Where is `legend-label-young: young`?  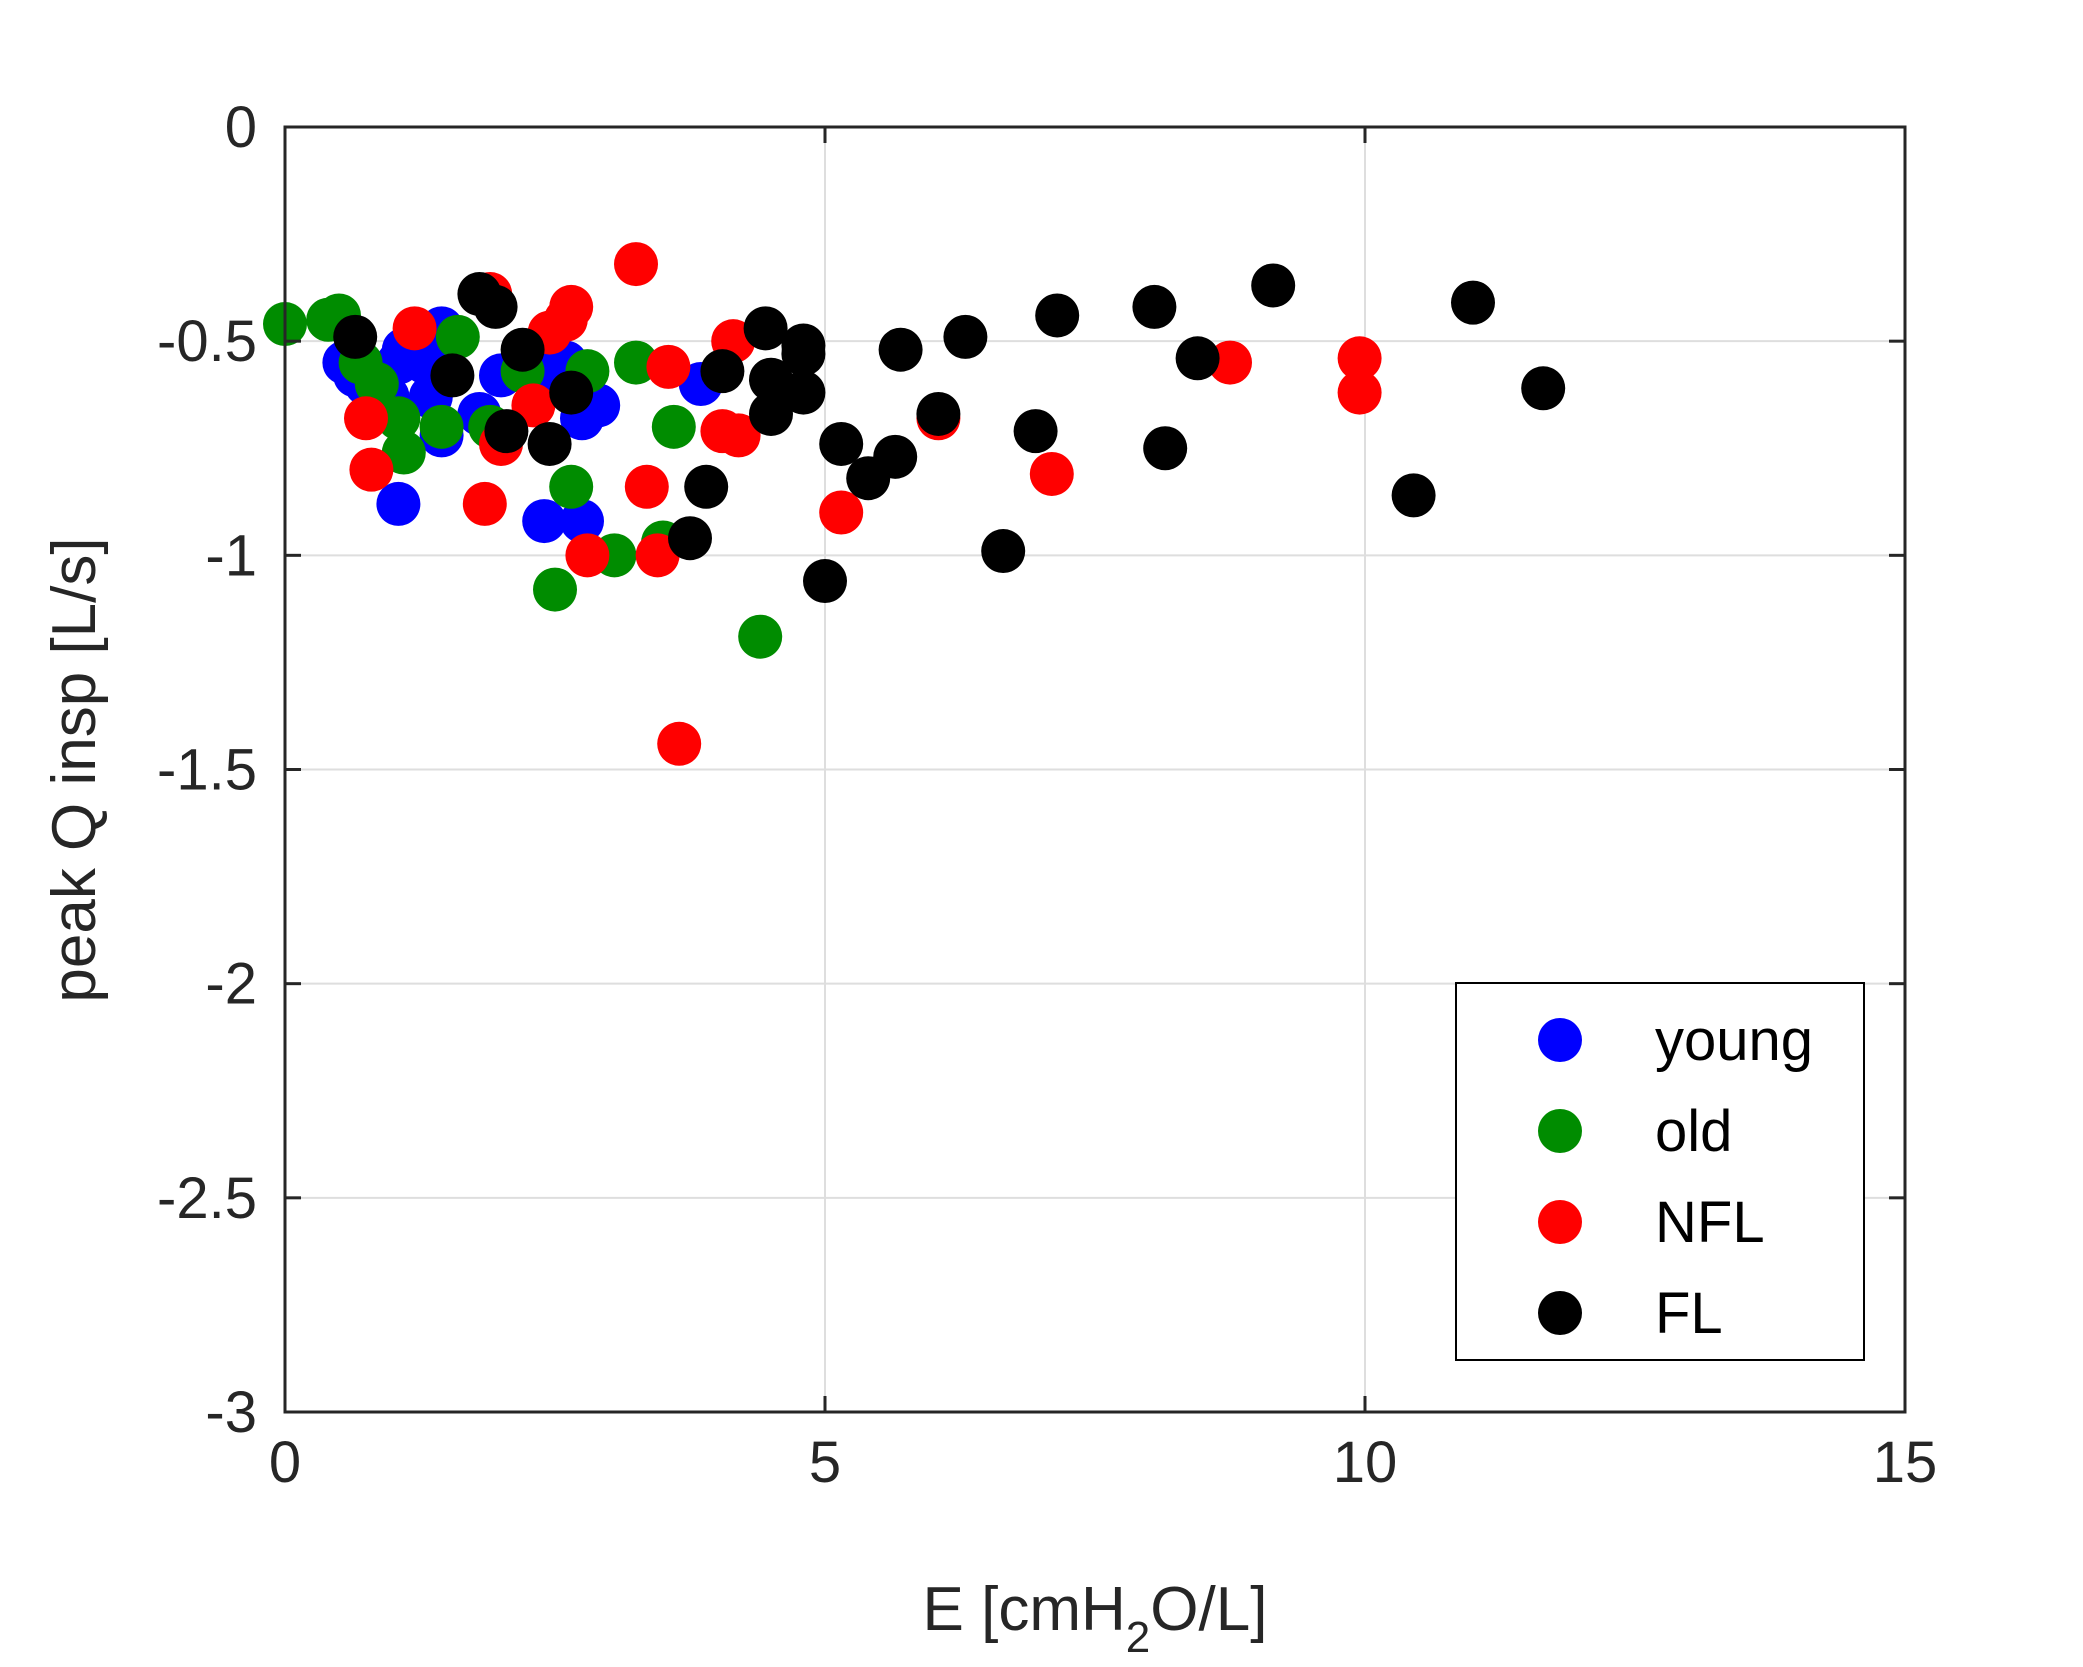
legend-label-young: young is located at coordinates (1734, 1040).